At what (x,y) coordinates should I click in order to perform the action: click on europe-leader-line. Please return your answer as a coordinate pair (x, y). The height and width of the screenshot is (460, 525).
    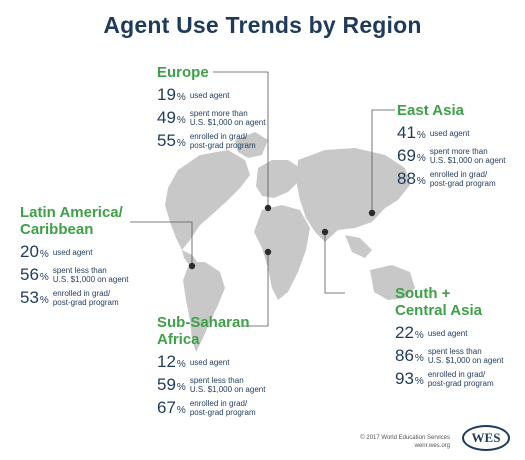
    Looking at the image, I should click on (241, 139).